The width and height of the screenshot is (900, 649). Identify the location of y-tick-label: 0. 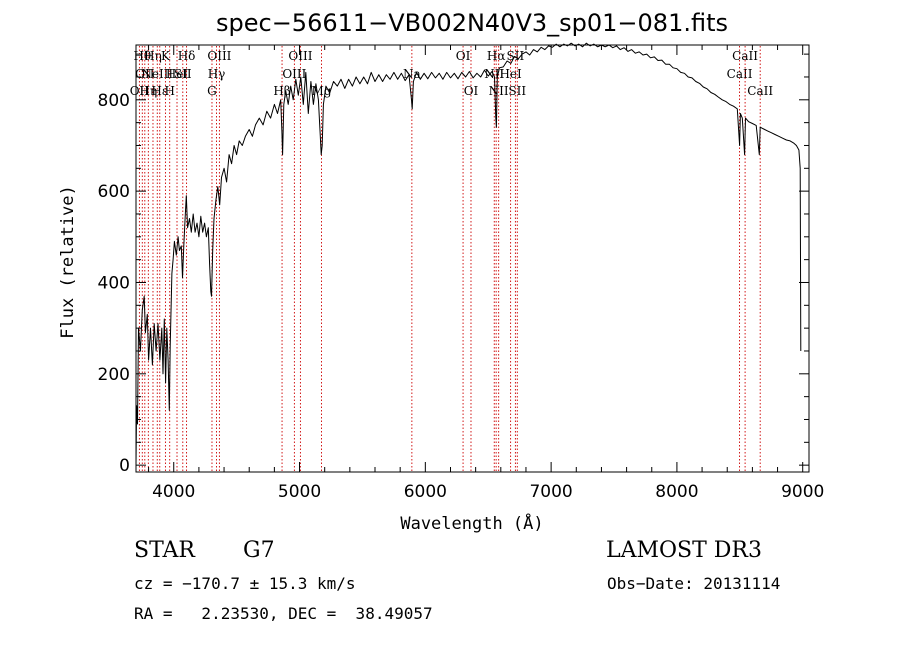
(124, 466).